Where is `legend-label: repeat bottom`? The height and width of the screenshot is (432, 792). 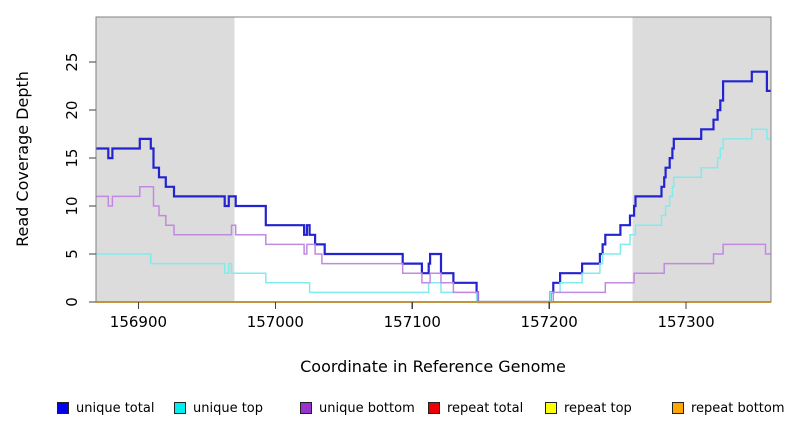 legend-label: repeat bottom is located at coordinates (738, 408).